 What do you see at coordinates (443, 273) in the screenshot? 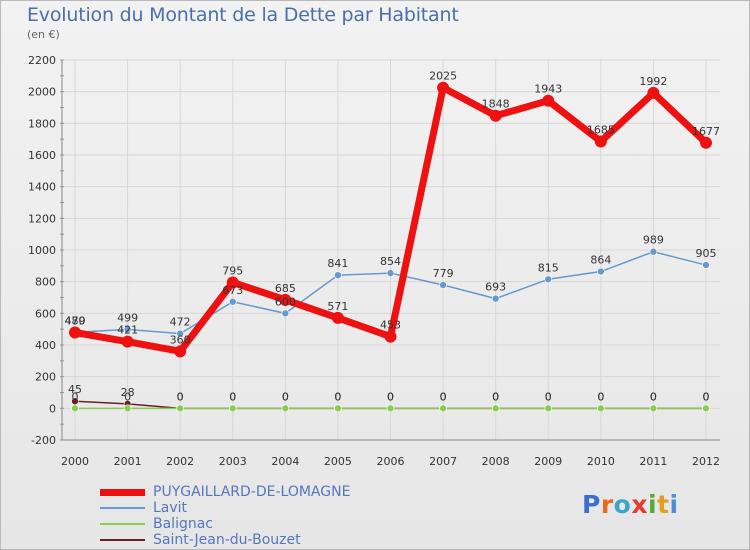
I see `data-label: 779` at bounding box center [443, 273].